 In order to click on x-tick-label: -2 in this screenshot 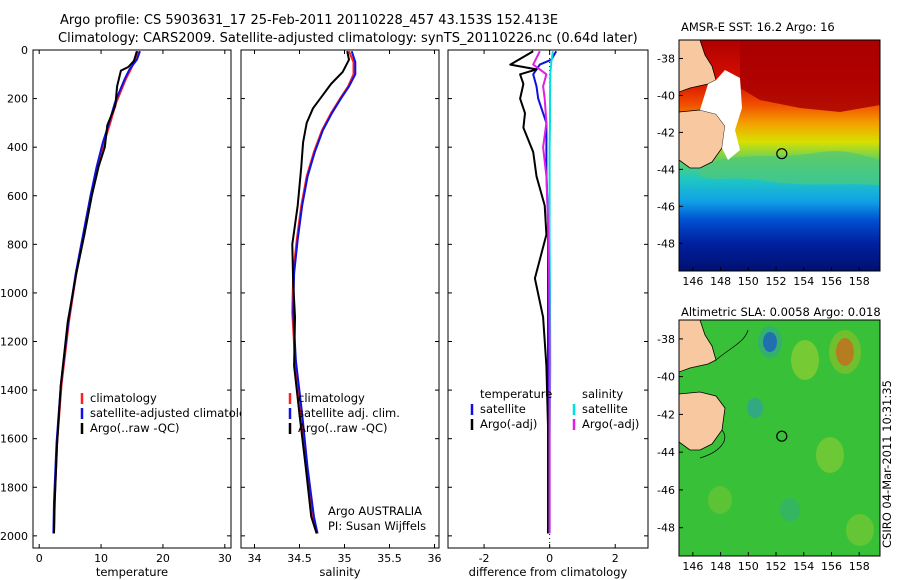, I will do `click(484, 558)`.